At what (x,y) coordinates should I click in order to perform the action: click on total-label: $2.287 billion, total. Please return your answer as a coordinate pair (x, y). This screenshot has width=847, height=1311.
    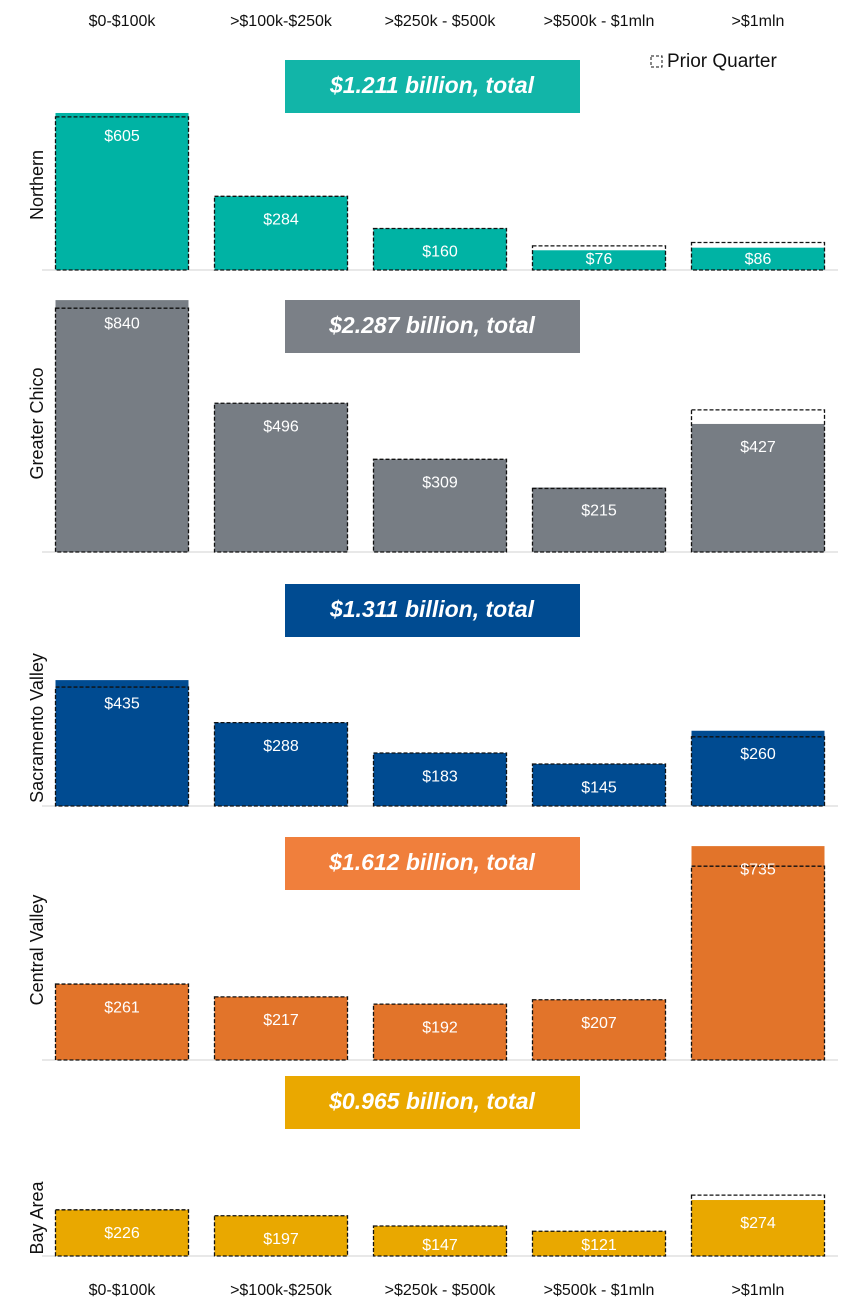
    Looking at the image, I should click on (431, 325).